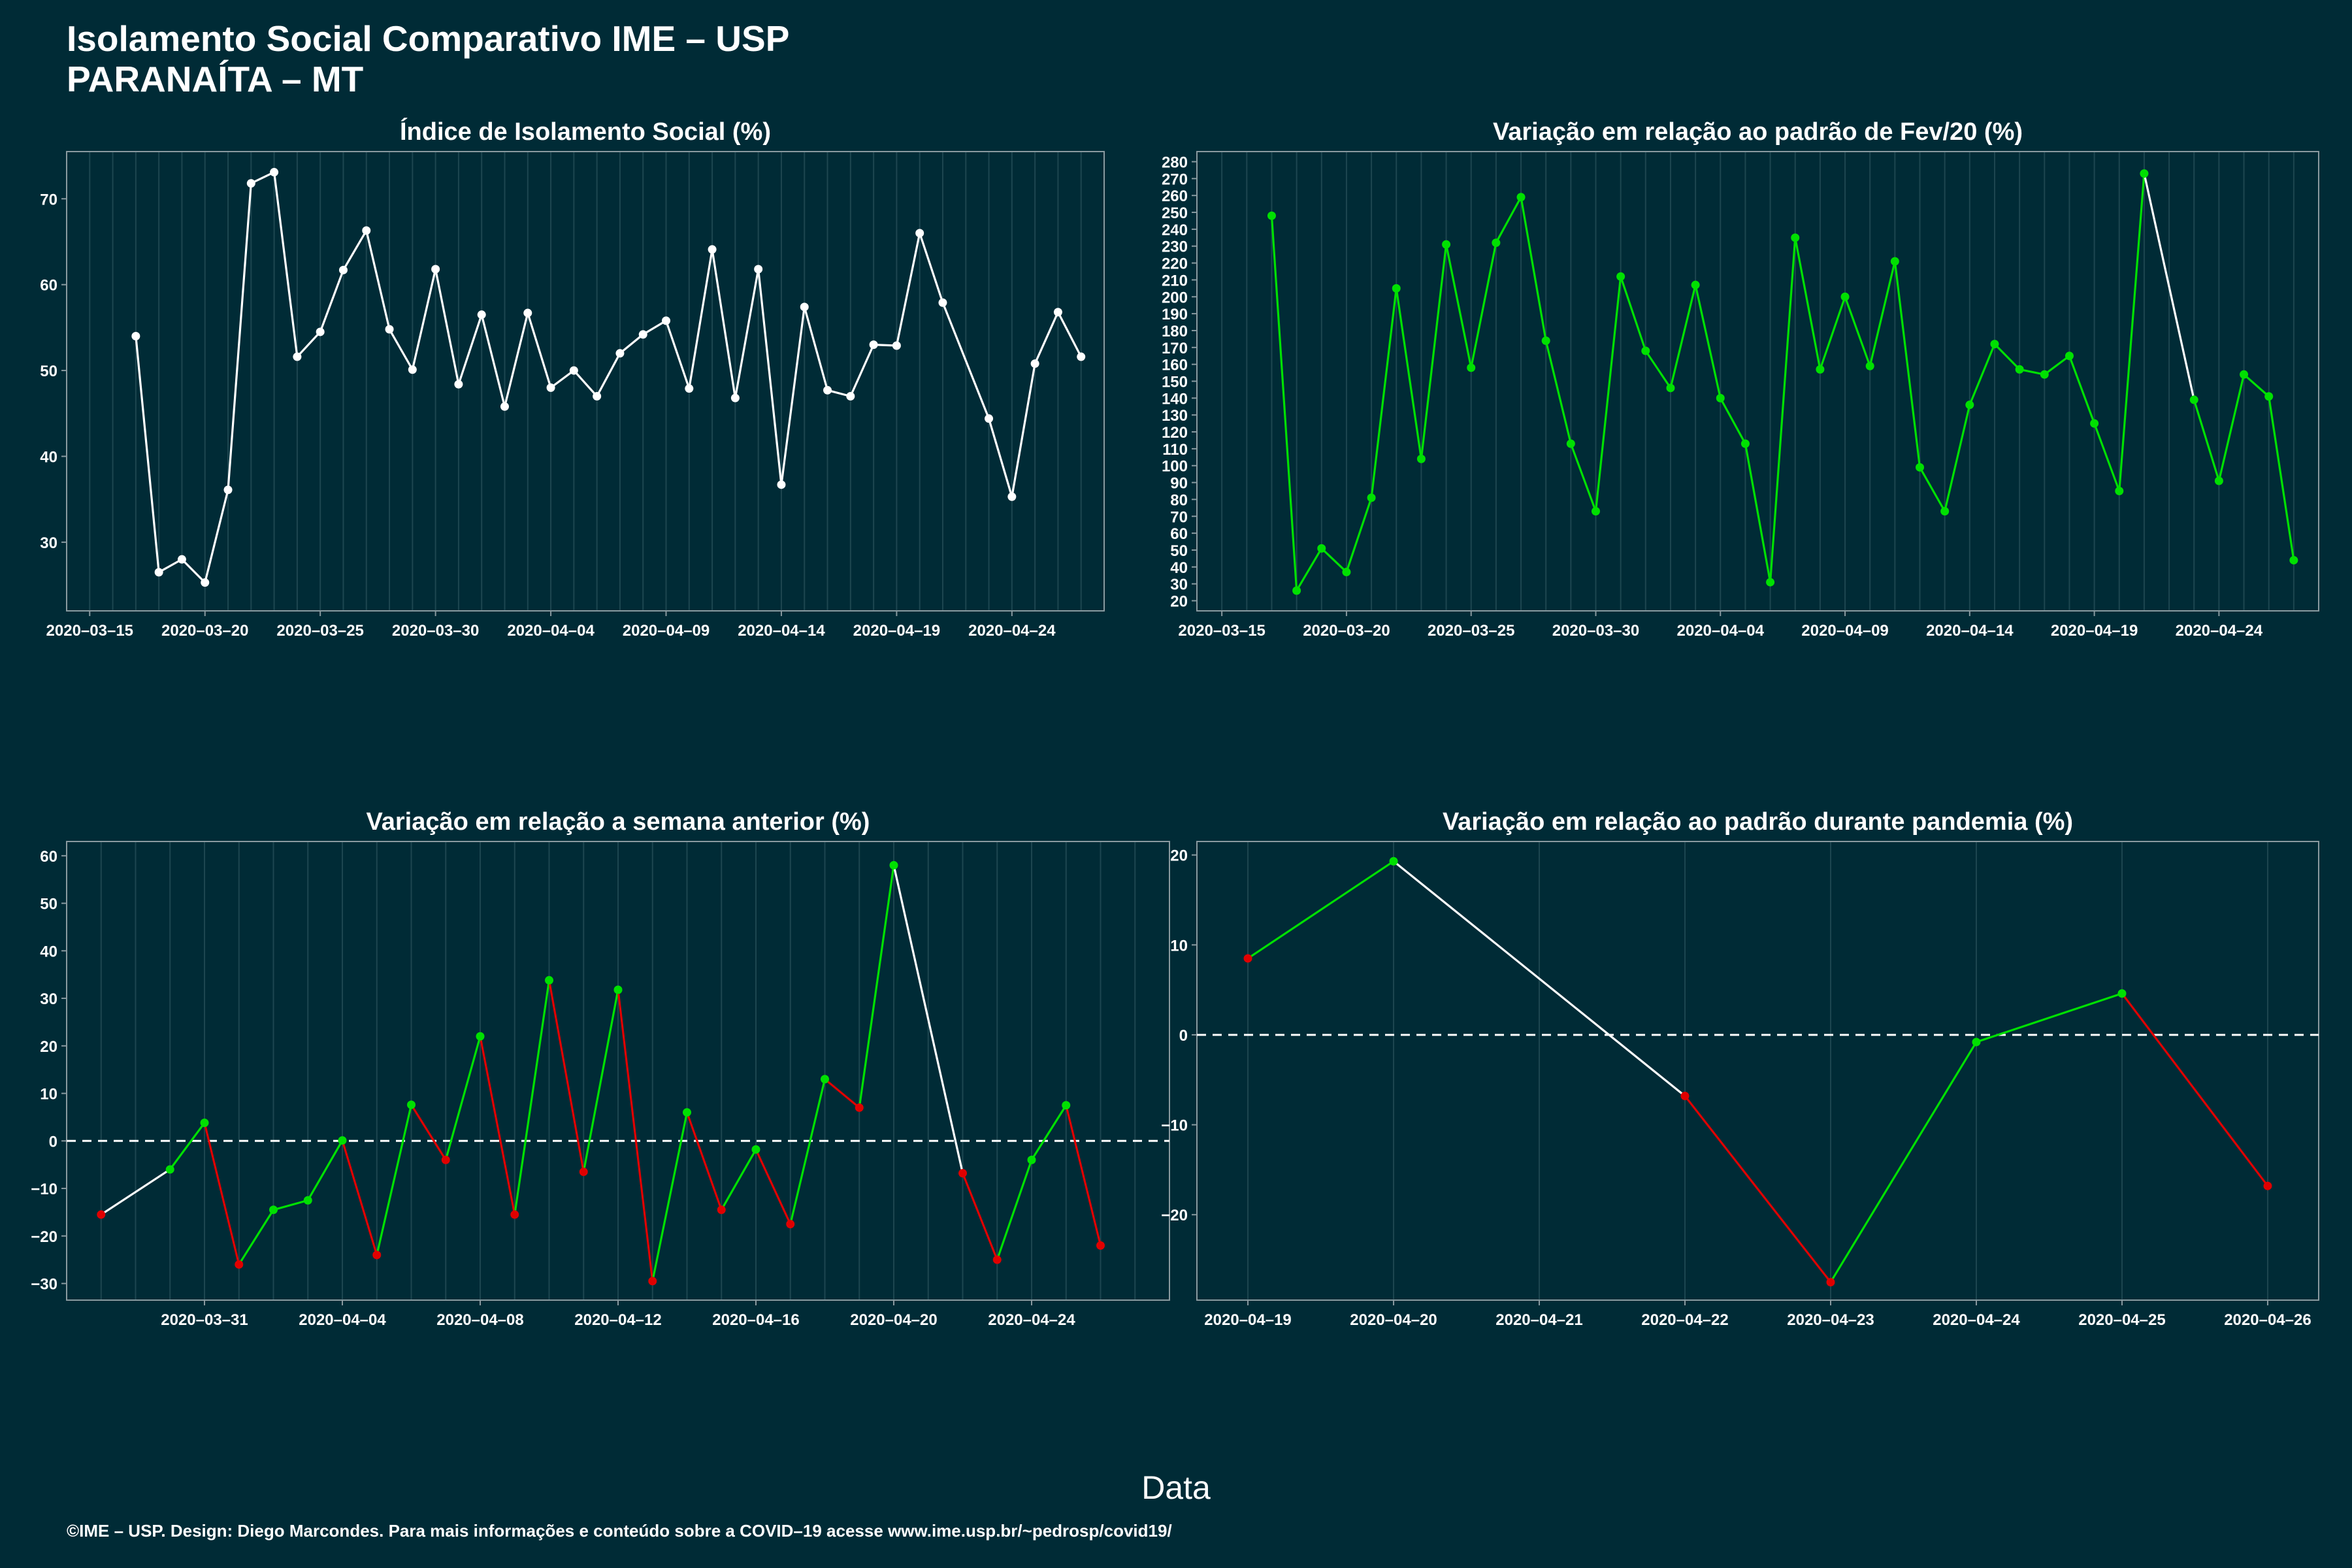  Describe the element at coordinates (1175, 179) in the screenshot. I see `y-tick-label: 270` at that location.